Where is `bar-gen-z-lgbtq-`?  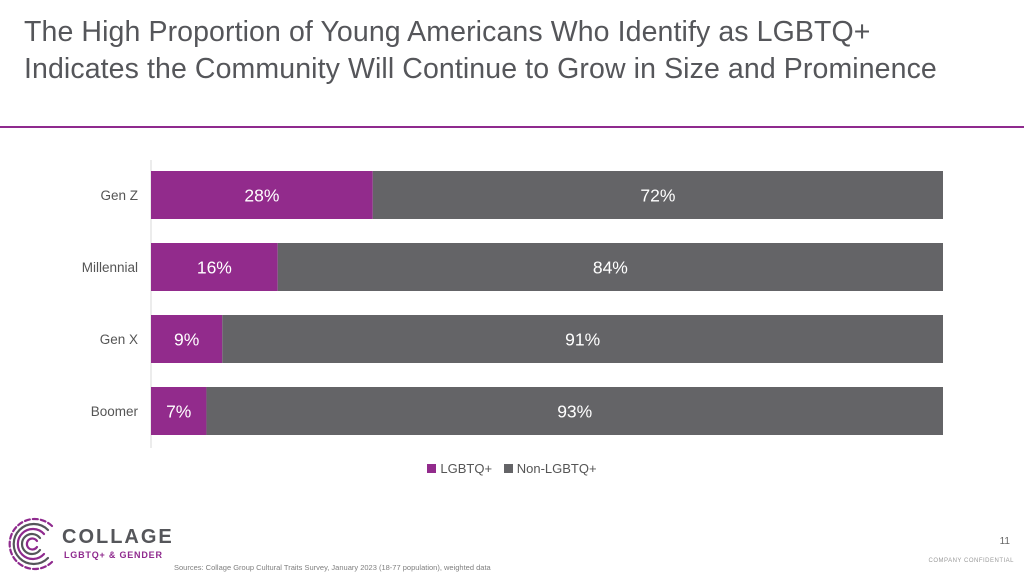 bar-gen-z-lgbtq- is located at coordinates (262, 195).